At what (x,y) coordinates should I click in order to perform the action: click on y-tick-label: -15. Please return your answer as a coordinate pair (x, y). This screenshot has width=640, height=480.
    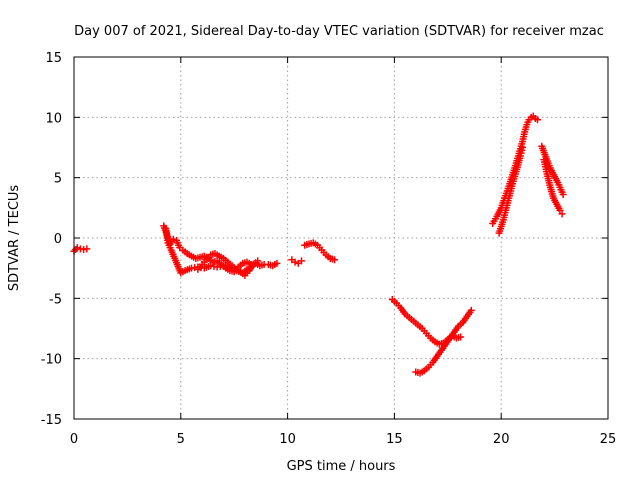
    Looking at the image, I should click on (51, 420).